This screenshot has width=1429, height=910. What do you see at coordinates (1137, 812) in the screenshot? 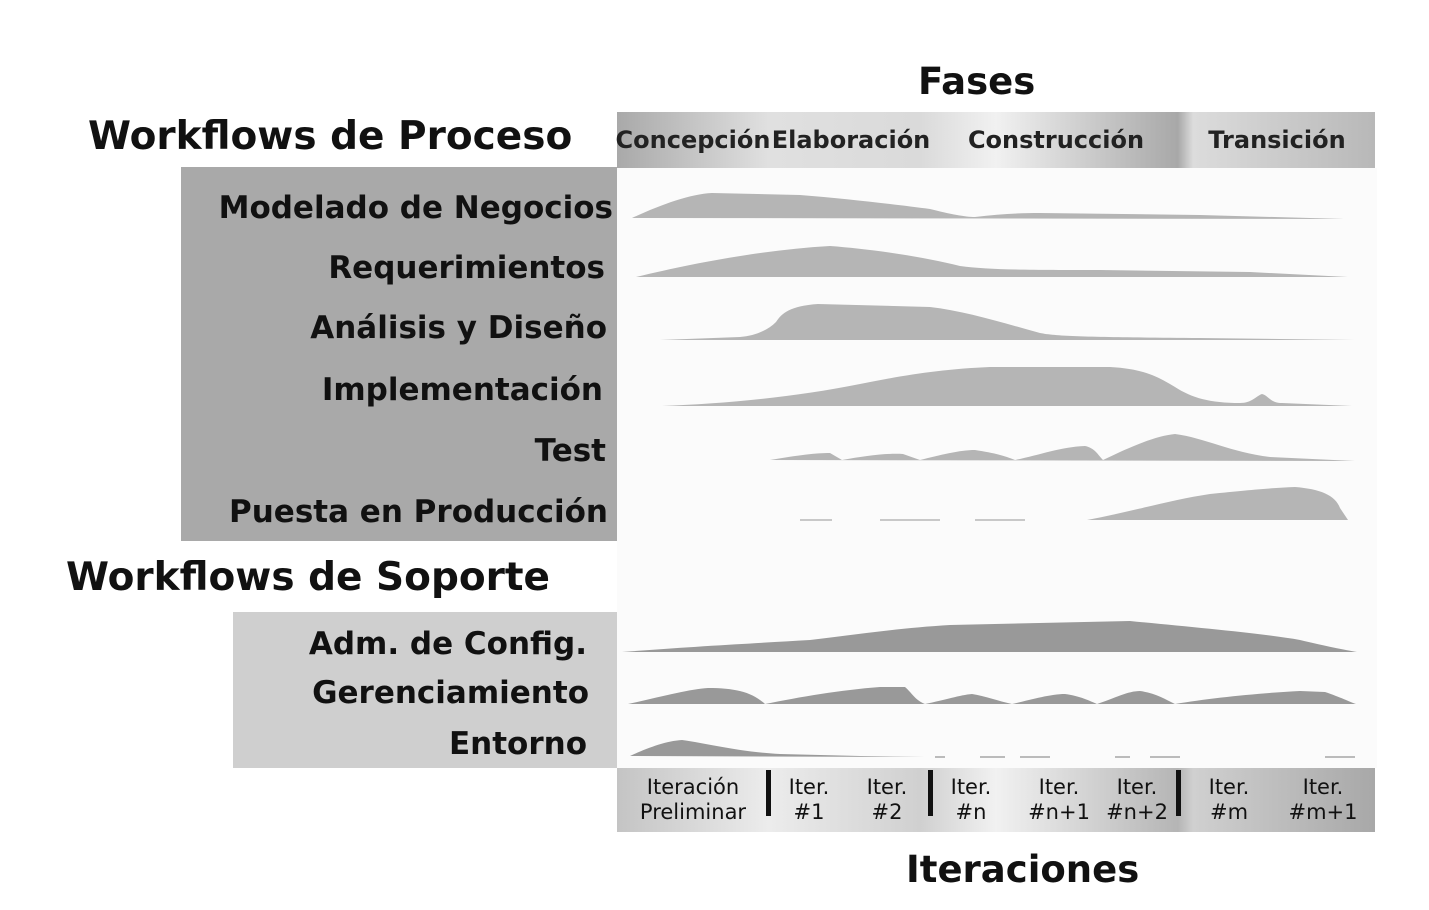
I see `iteration-line2: #n+2` at bounding box center [1137, 812].